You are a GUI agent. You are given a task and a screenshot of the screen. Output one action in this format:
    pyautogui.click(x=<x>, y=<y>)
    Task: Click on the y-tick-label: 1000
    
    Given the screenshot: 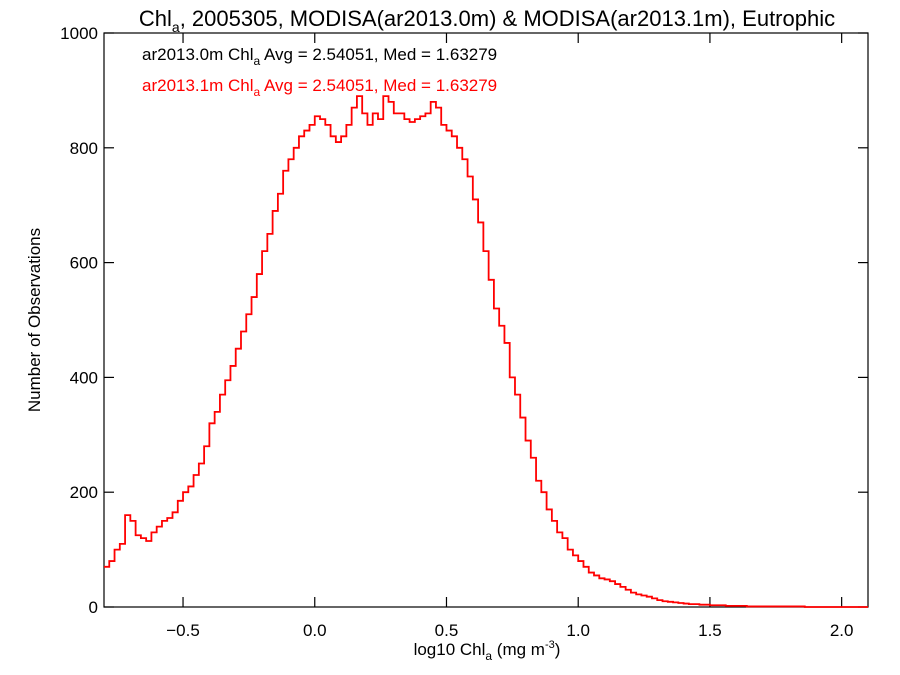 What is the action you would take?
    pyautogui.click(x=79, y=33)
    